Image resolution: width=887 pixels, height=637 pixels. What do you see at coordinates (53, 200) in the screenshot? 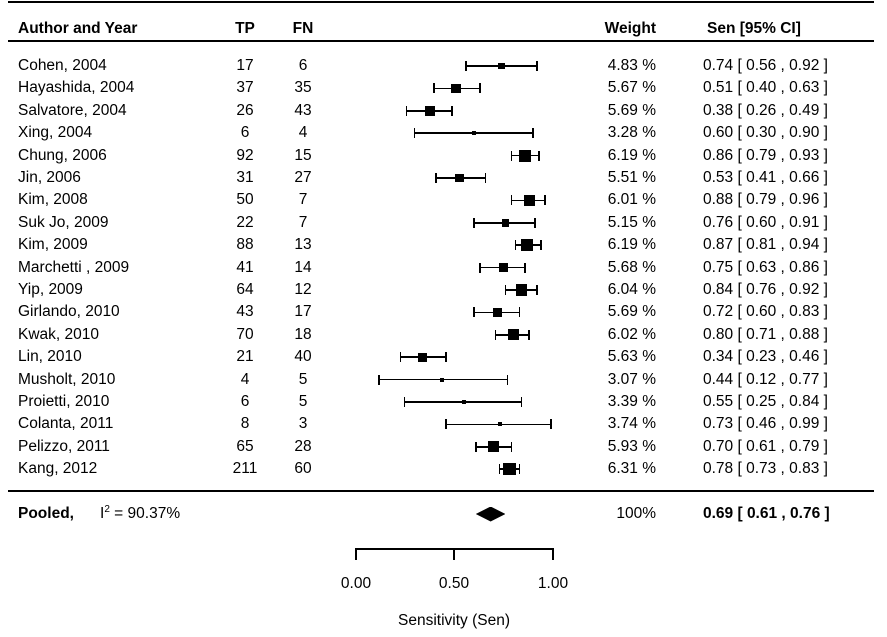
I see `study-author: Kim, 2008` at bounding box center [53, 200].